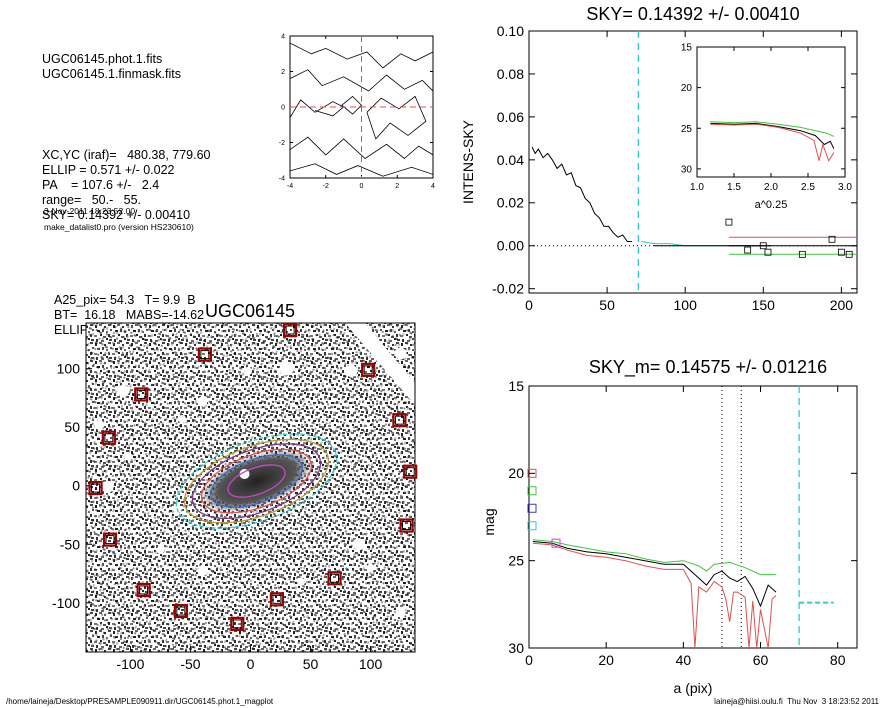  I want to click on lines_c-line: BT= 16.18 MABS=-14.62, so click(129, 315).